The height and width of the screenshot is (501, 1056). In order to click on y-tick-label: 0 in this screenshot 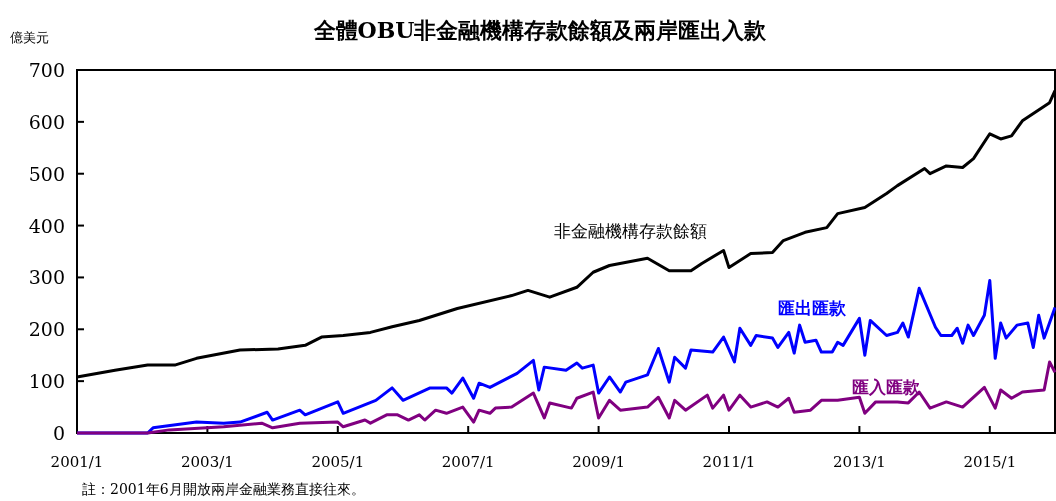, I will do `click(58, 433)`.